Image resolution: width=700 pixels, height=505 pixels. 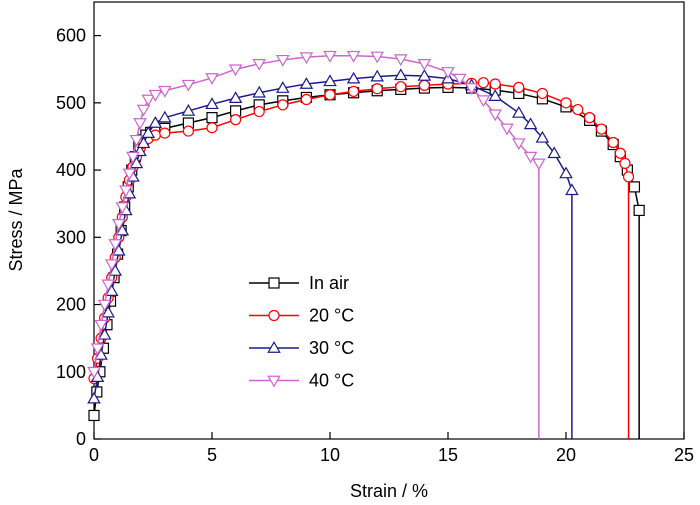 What do you see at coordinates (71, 36) in the screenshot?
I see `y-tick-label: 600` at bounding box center [71, 36].